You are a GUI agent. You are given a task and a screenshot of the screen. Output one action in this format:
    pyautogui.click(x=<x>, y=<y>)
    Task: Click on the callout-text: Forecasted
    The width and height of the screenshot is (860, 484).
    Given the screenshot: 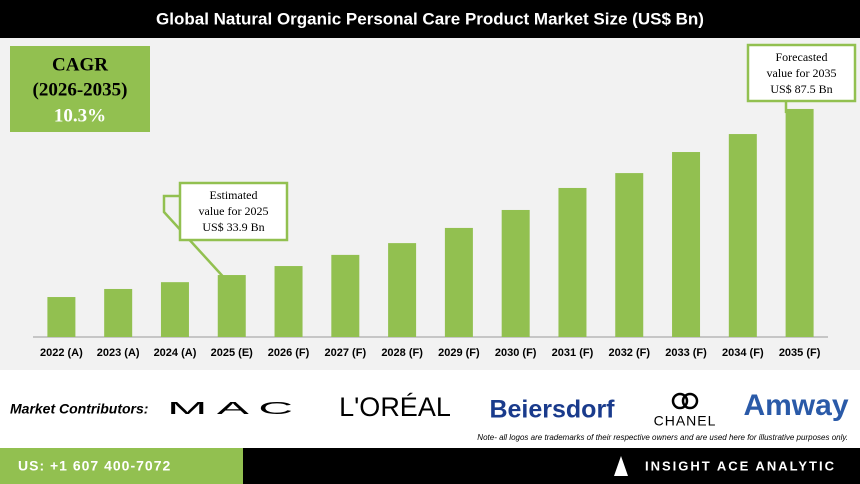 What is the action you would take?
    pyautogui.click(x=802, y=57)
    